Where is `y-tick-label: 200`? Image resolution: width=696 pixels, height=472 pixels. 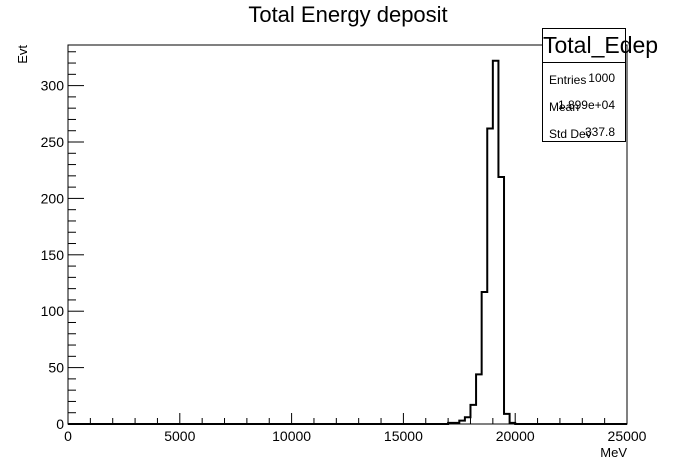 y-tick-label: 200 is located at coordinates (53, 198).